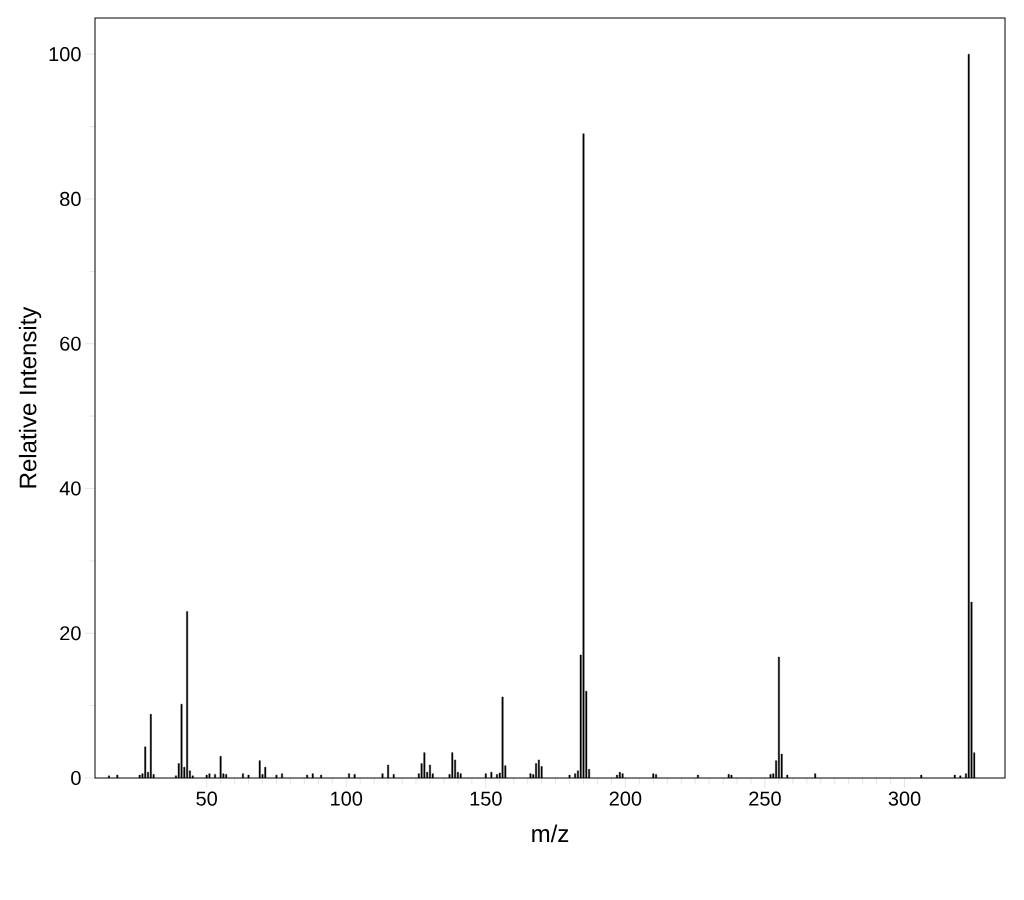 The height and width of the screenshot is (900, 1024). What do you see at coordinates (70, 199) in the screenshot?
I see `y-tick-label: 80` at bounding box center [70, 199].